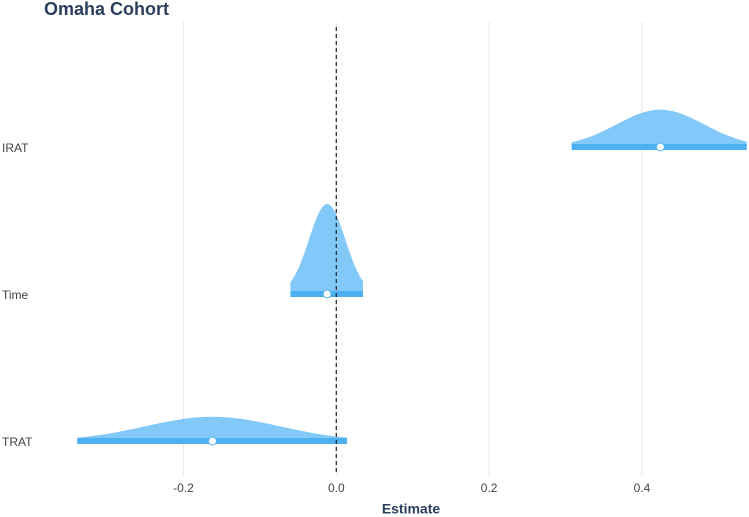  I want to click on y-tick-label: Time, so click(15, 295).